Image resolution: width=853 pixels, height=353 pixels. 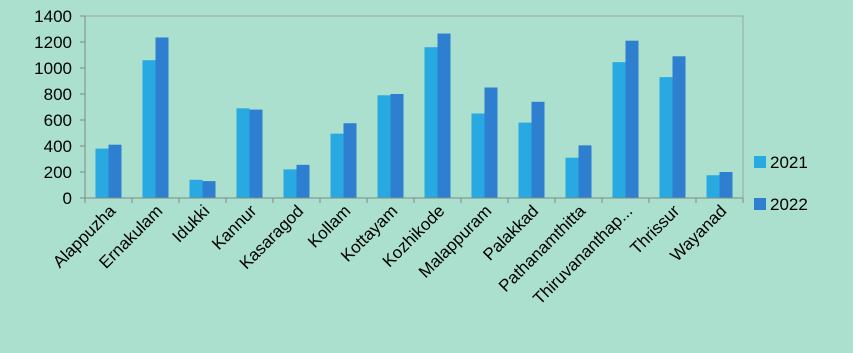 I want to click on bar-2021-alappuzha, so click(x=102, y=173).